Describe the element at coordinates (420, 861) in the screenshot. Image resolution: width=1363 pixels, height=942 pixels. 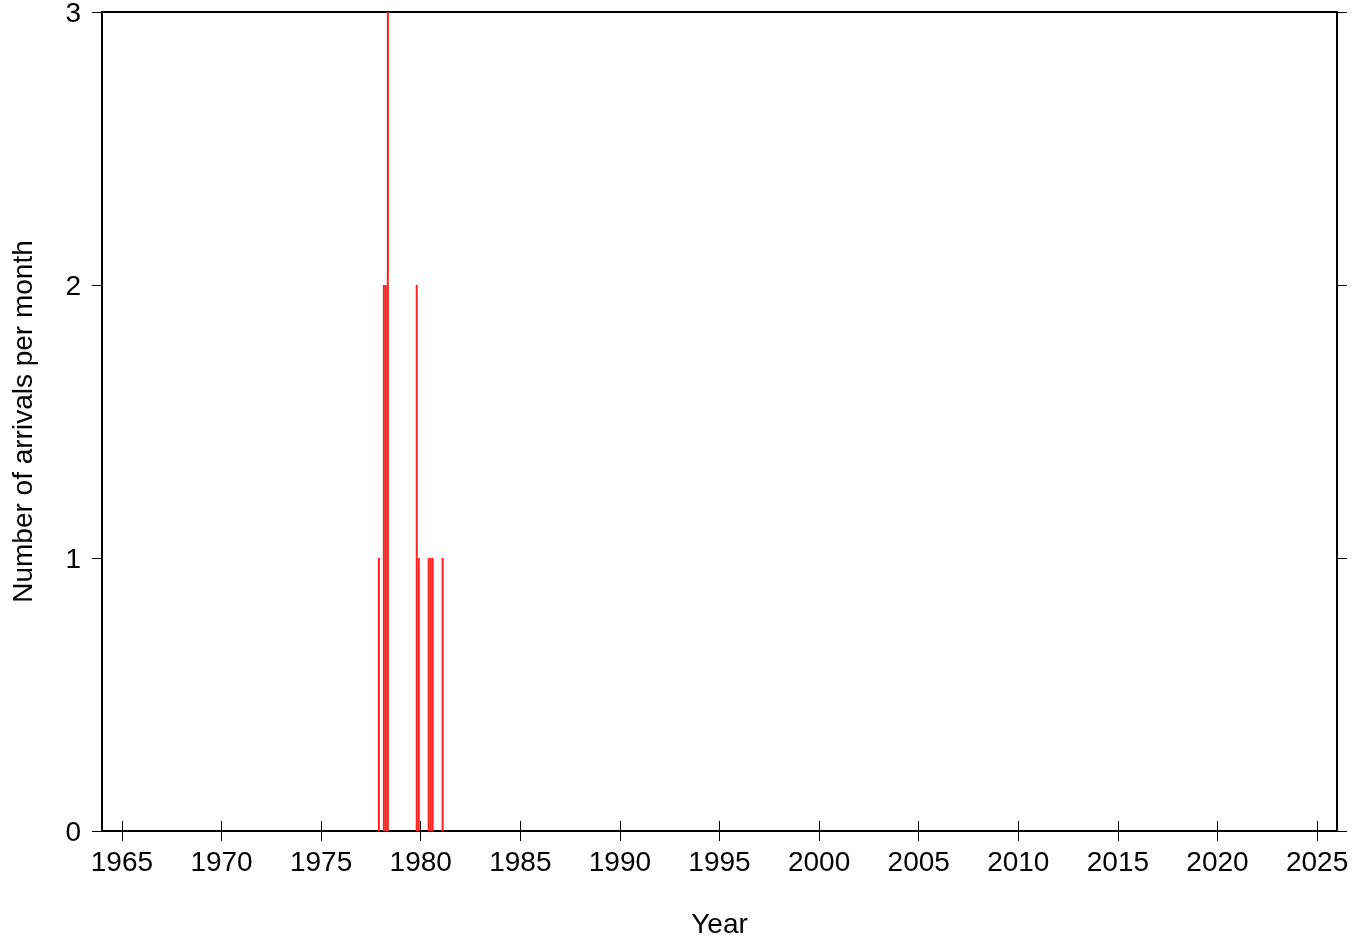
I see `x-tick-label: 1980` at that location.